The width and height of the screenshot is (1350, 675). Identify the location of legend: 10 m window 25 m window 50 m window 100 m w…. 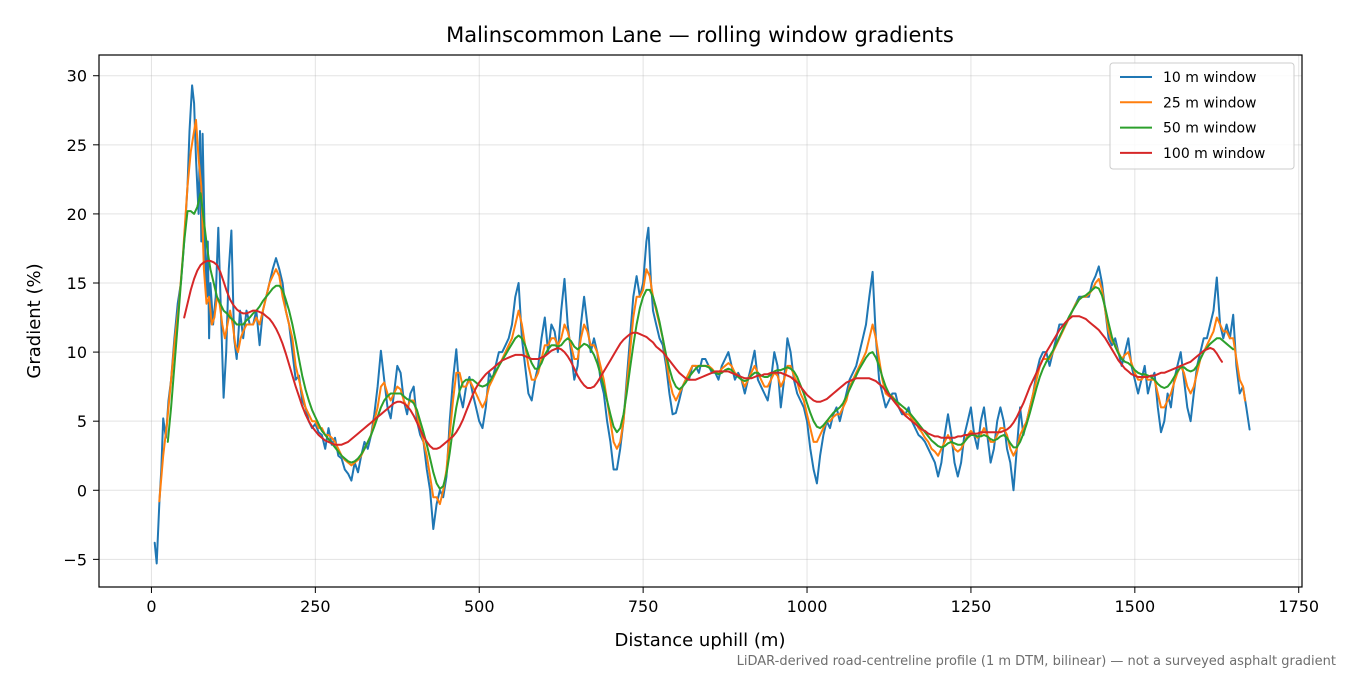
(1202, 116).